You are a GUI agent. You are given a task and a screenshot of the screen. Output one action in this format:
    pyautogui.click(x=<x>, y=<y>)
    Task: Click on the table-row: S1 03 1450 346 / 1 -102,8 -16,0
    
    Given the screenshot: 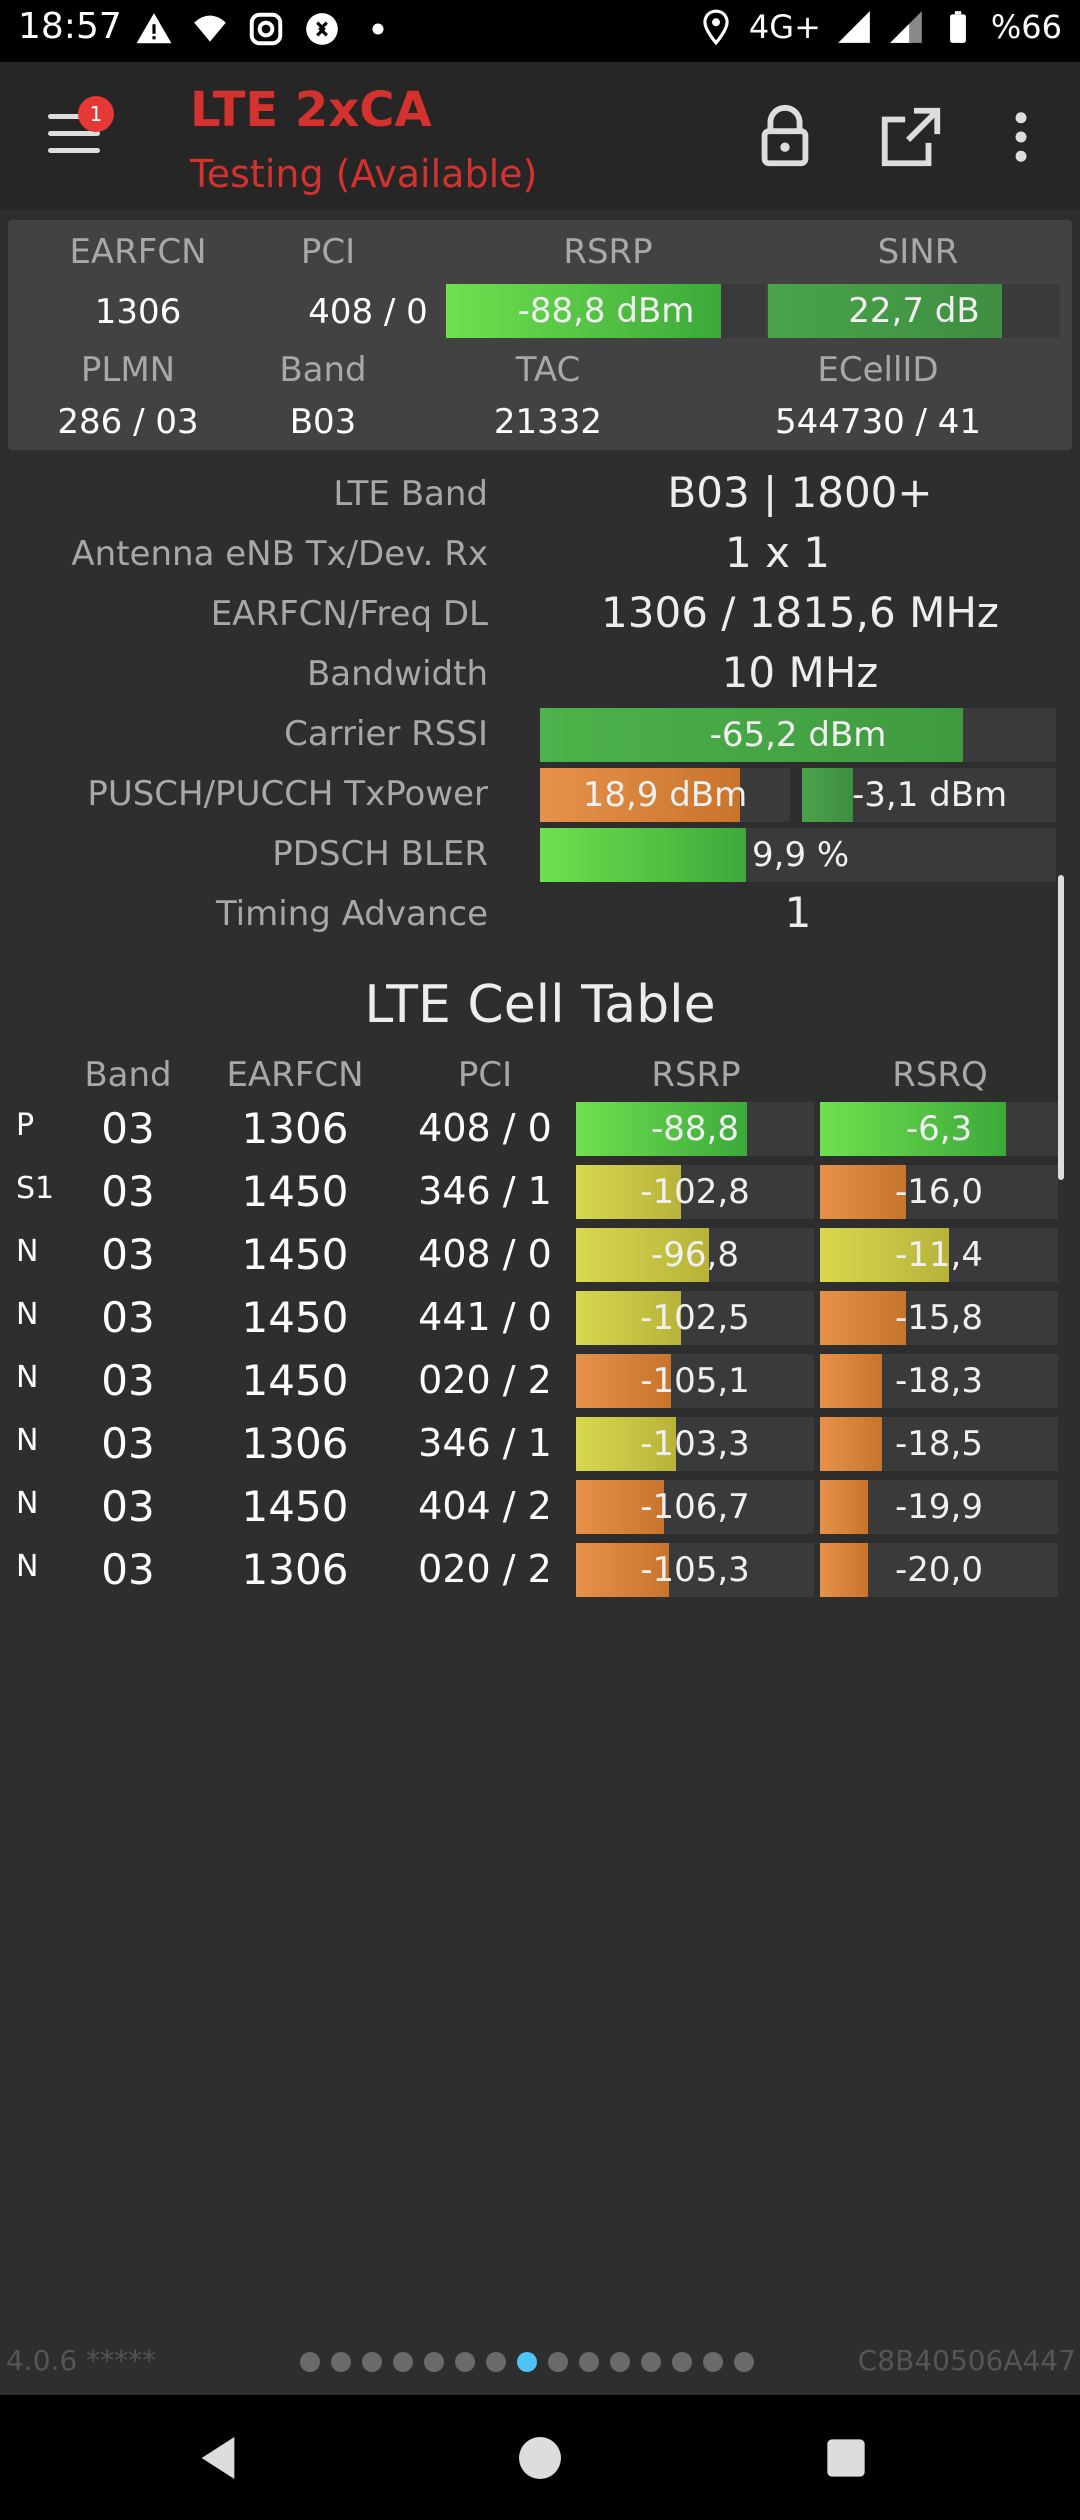 What is the action you would take?
    pyautogui.click(x=540, y=1192)
    